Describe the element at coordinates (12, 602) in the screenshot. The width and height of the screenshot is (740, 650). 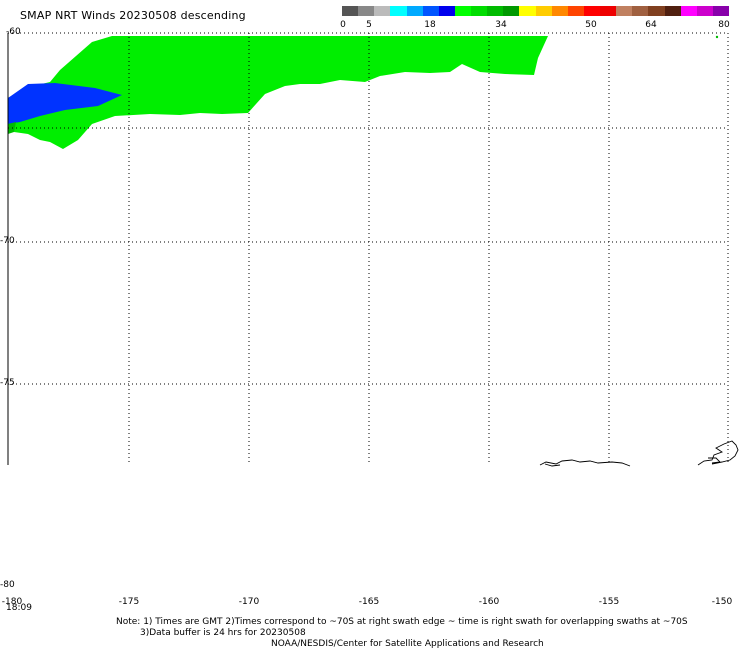
I see `lon-label-180: -180` at that location.